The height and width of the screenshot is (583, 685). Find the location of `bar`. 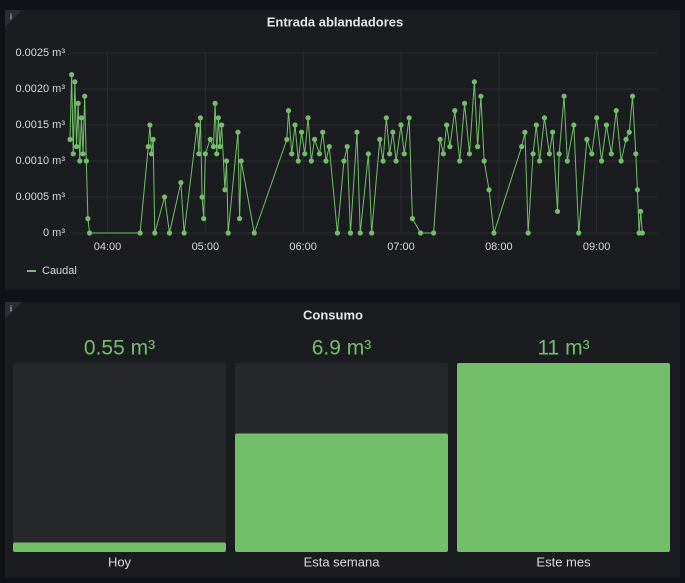

bar is located at coordinates (341, 492).